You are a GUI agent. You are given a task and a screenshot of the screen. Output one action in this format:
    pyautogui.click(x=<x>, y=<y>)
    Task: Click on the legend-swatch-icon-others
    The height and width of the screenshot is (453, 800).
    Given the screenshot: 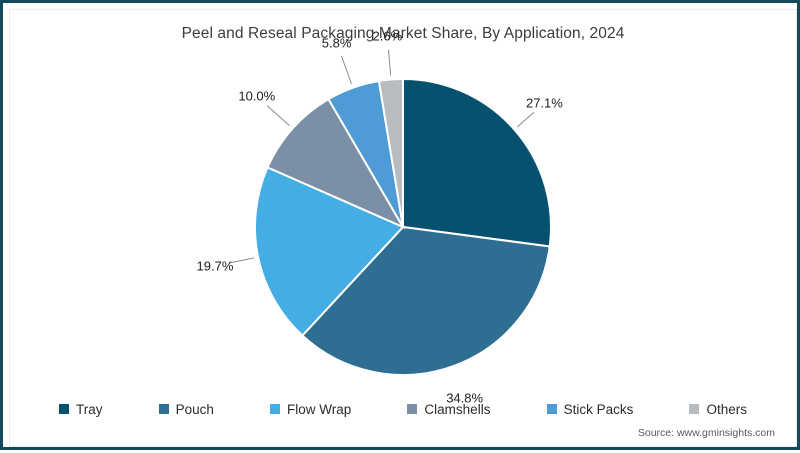 What is the action you would take?
    pyautogui.click(x=694, y=409)
    